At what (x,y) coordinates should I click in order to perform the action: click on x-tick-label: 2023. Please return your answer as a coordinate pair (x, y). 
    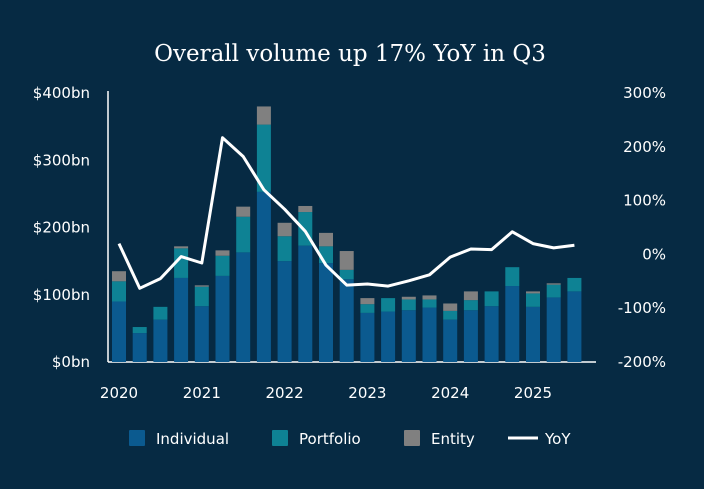
    Looking at the image, I should click on (367, 393).